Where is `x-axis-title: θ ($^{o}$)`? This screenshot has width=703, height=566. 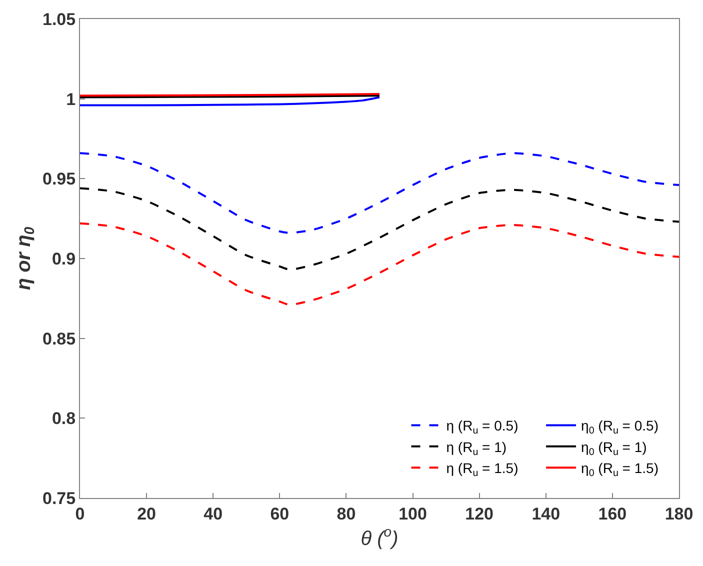
x-axis-title: θ ($^{o}$) is located at coordinates (379, 537).